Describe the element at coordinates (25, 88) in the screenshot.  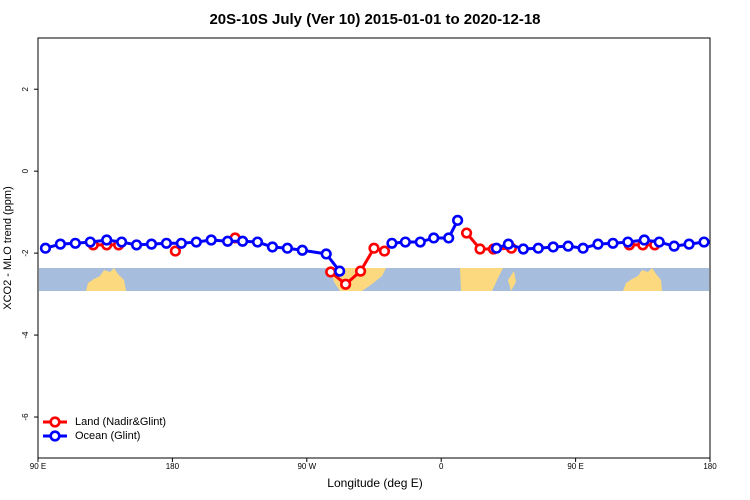
I see `y-tick-label: 2` at that location.